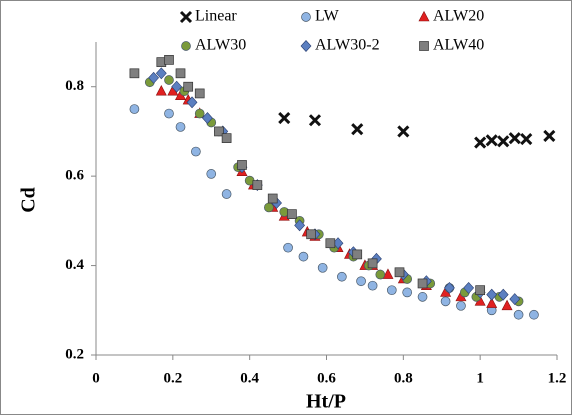 This screenshot has height=415, width=572. Describe the element at coordinates (74, 86) in the screenshot. I see `y-tick-label: 0.8` at that location.